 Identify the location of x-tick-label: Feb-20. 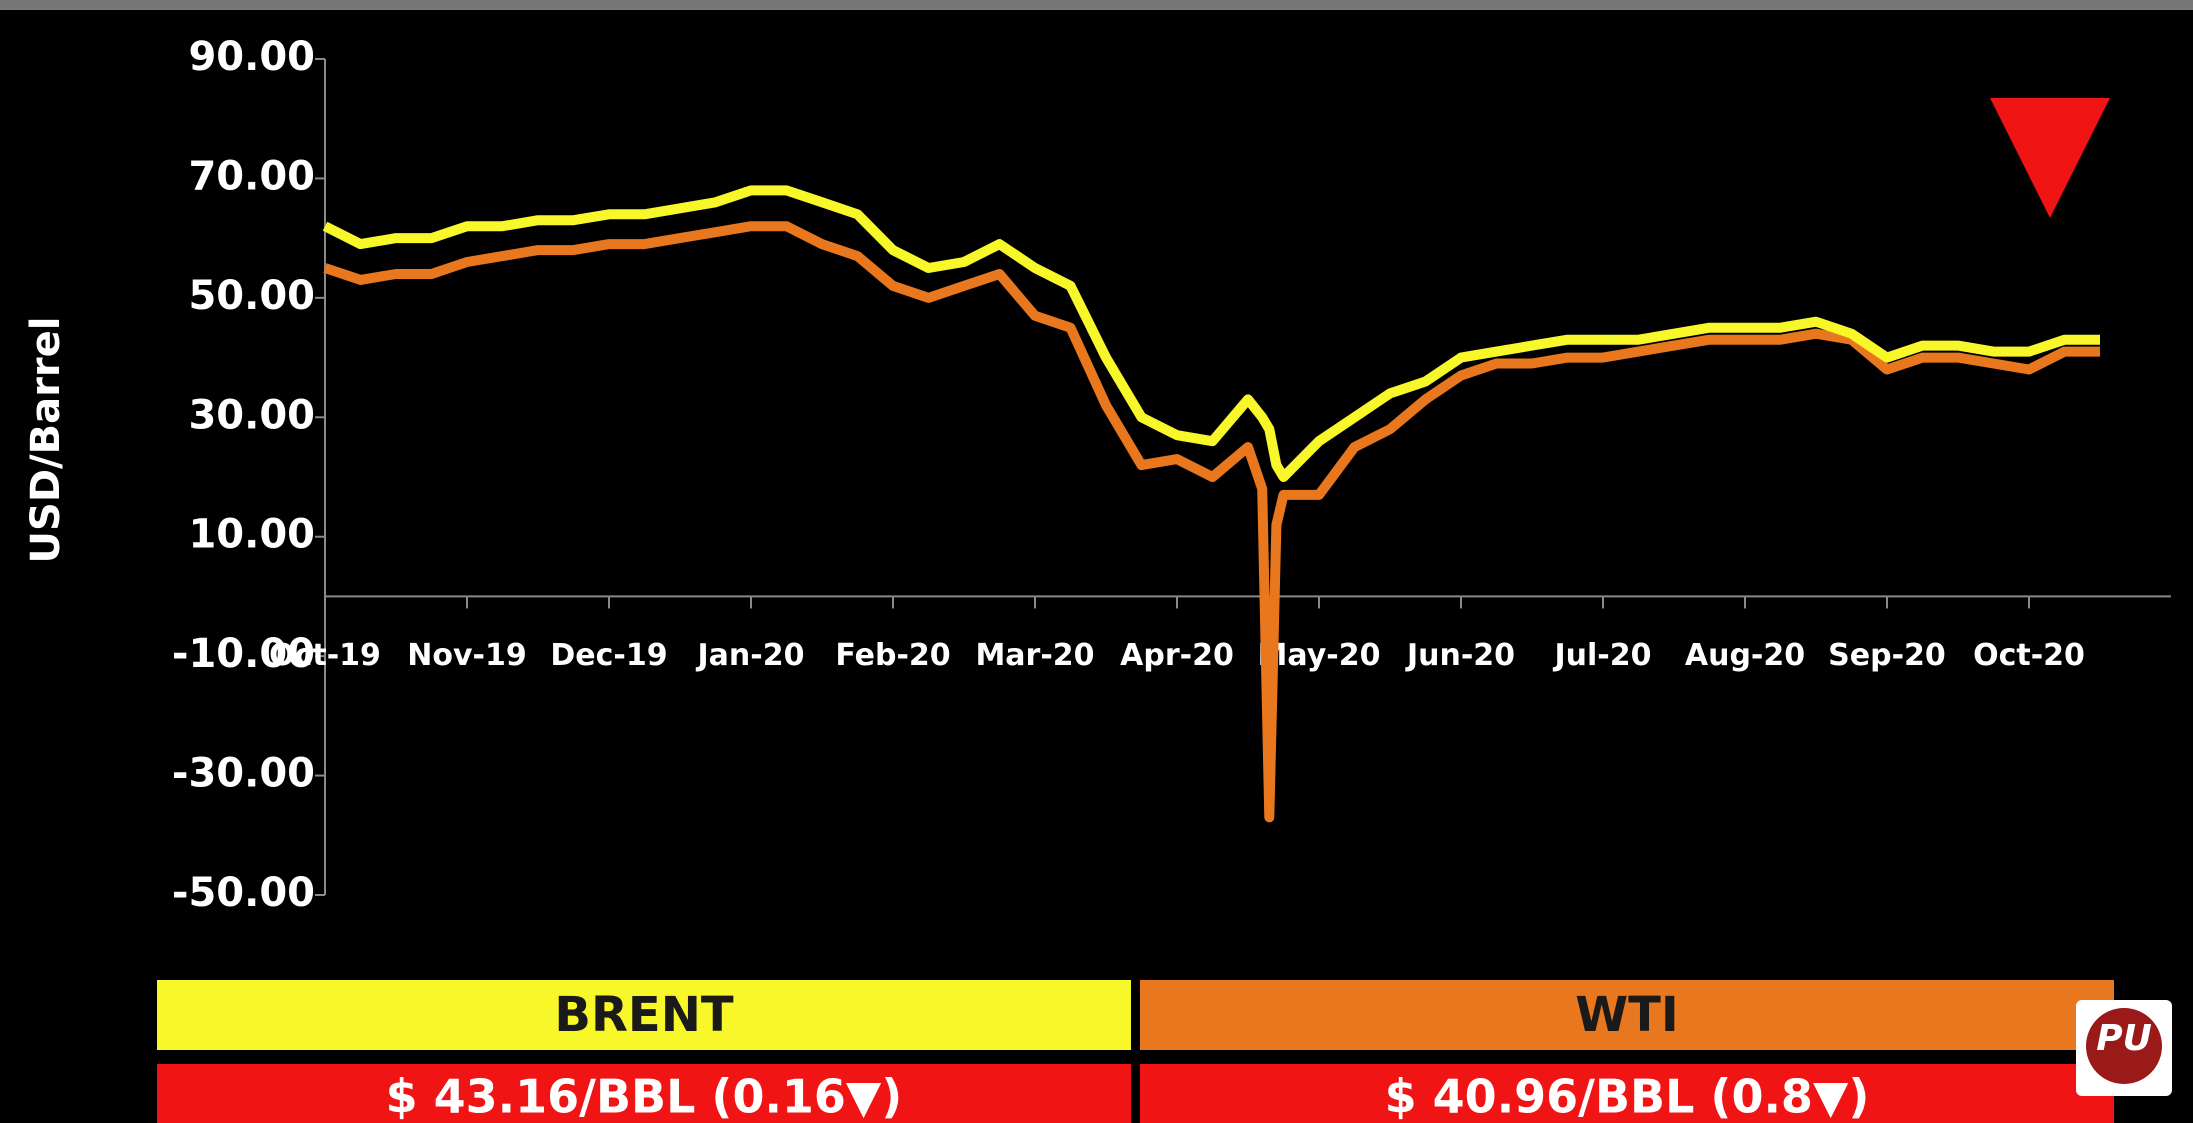
(892, 655).